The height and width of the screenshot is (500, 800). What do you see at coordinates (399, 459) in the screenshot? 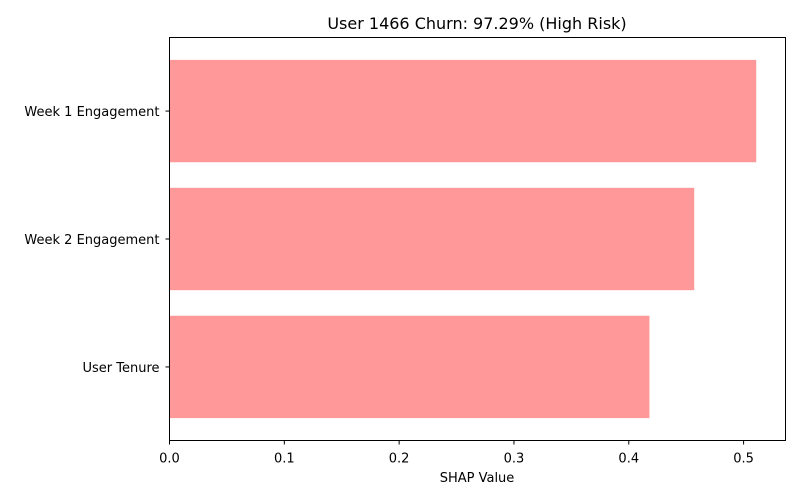
I see `x-tick-label: 0.2` at bounding box center [399, 459].